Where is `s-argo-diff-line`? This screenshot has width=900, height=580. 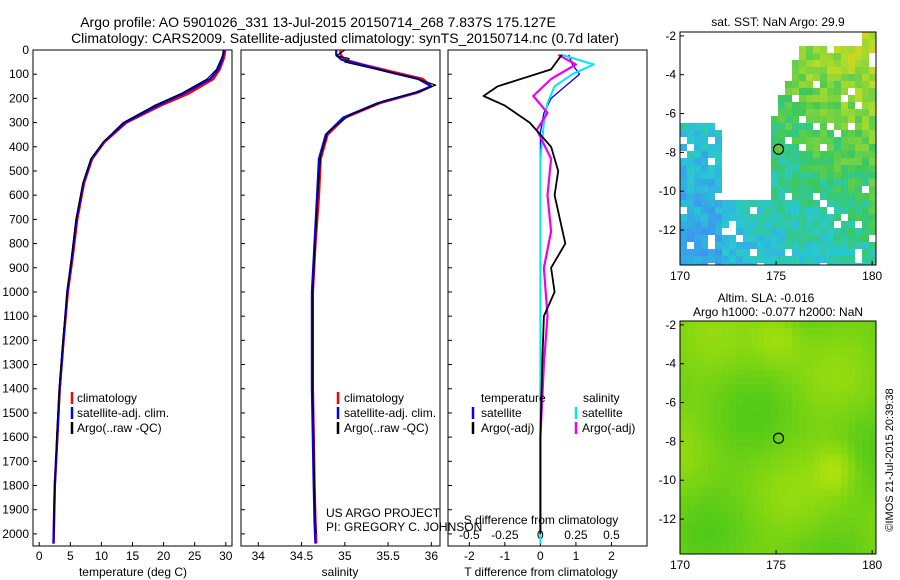
s-argo-diff-line is located at coordinates (555, 293).